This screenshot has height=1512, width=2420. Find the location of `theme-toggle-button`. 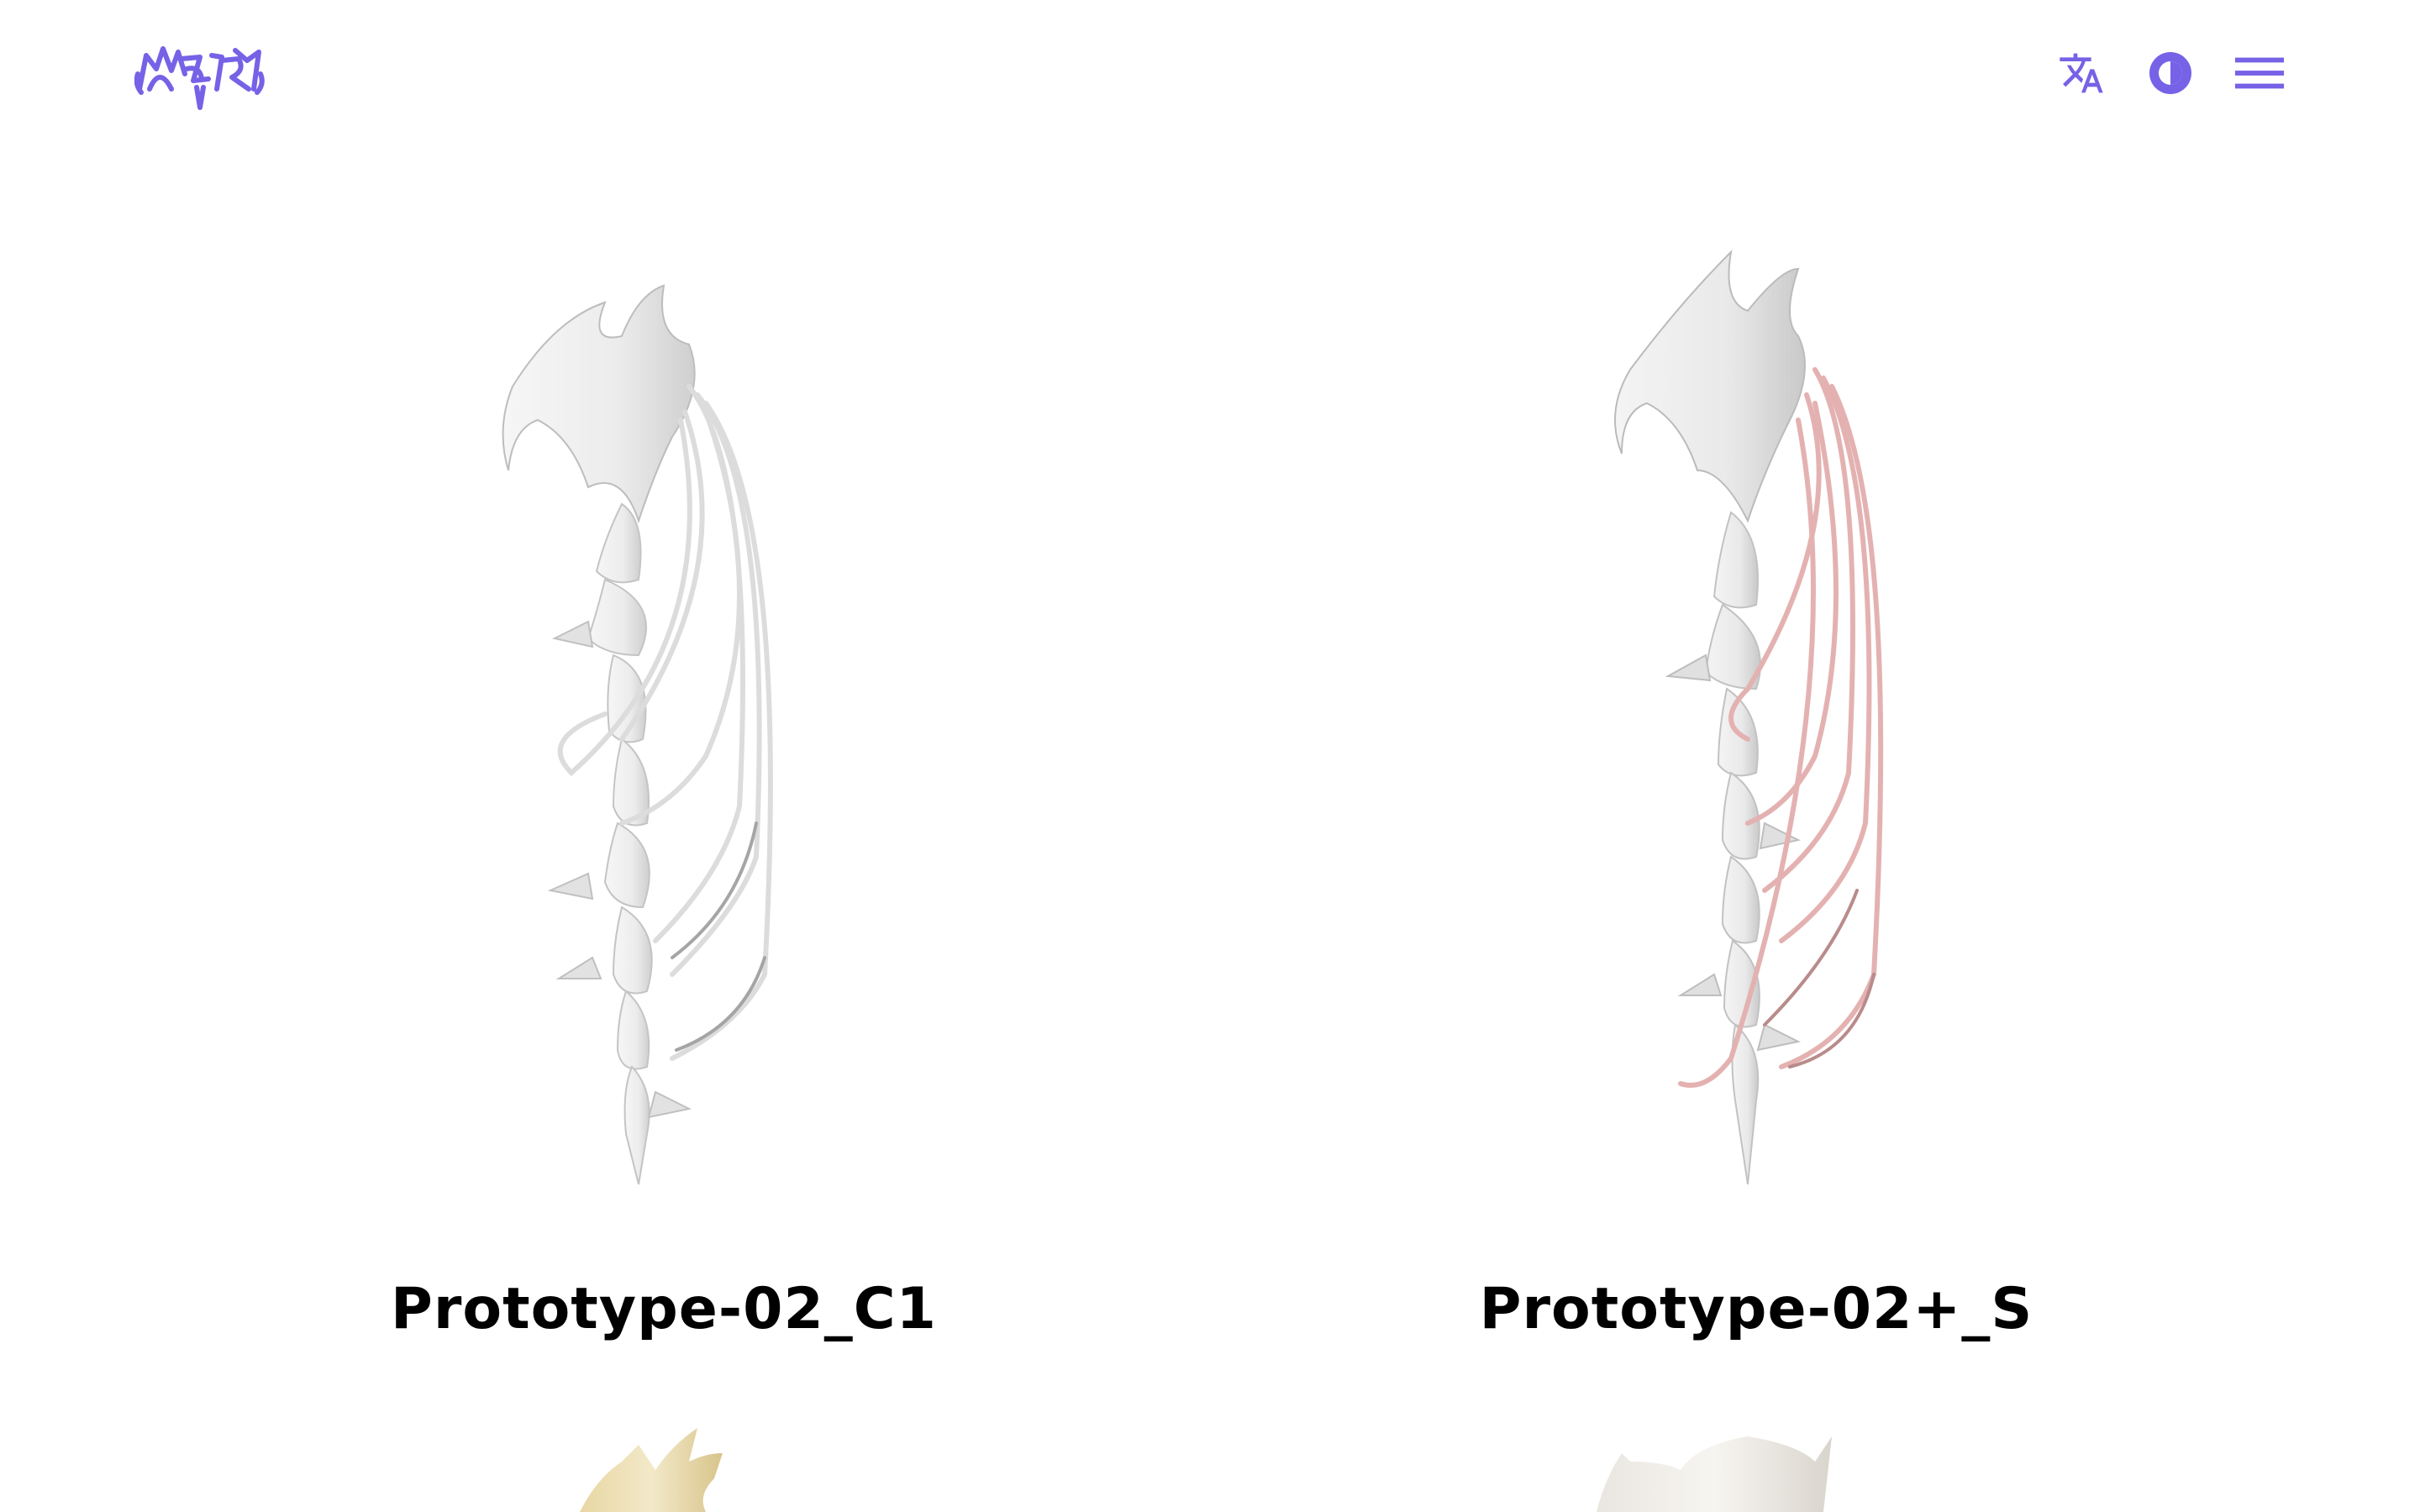

theme-toggle-button is located at coordinates (2170, 73).